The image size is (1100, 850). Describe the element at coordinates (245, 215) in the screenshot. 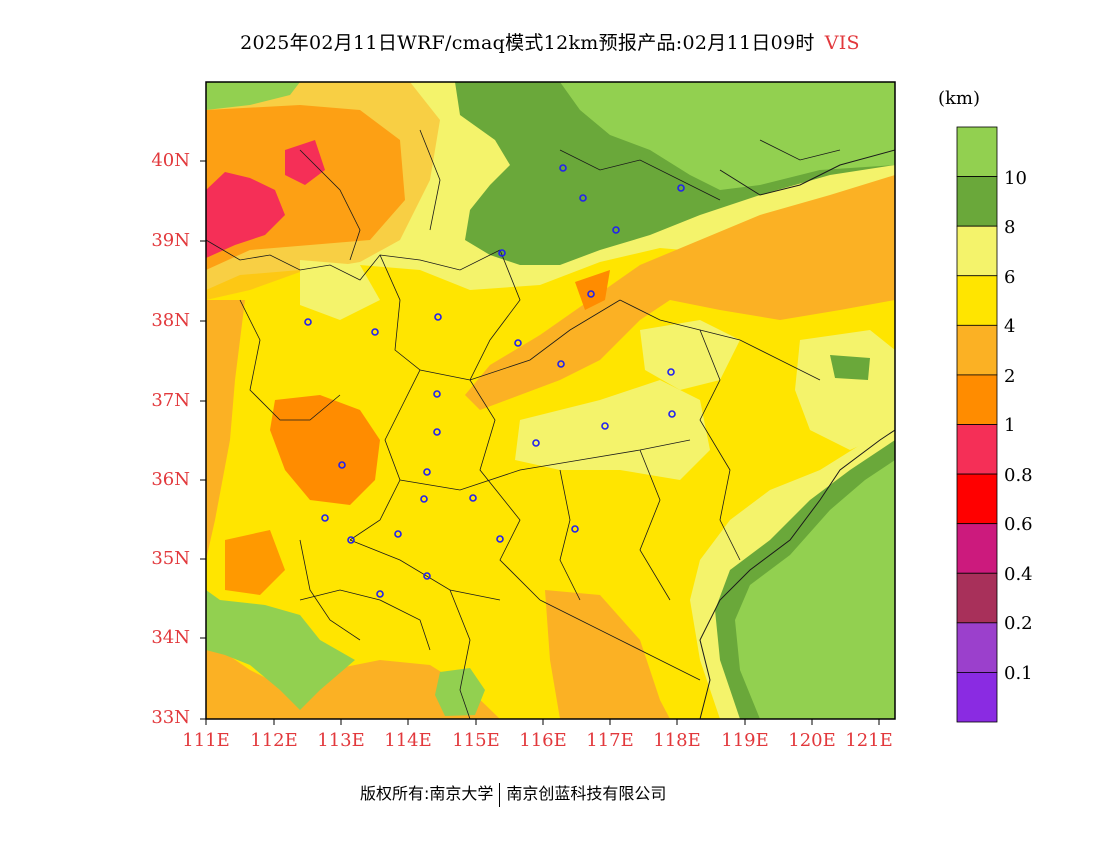

I see `vis-region-08-1-northwest` at that location.